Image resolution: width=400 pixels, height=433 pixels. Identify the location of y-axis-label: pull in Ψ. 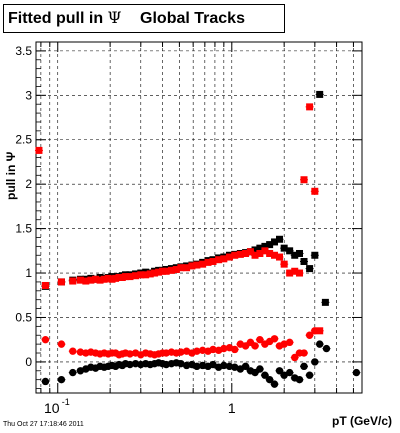
(11, 175).